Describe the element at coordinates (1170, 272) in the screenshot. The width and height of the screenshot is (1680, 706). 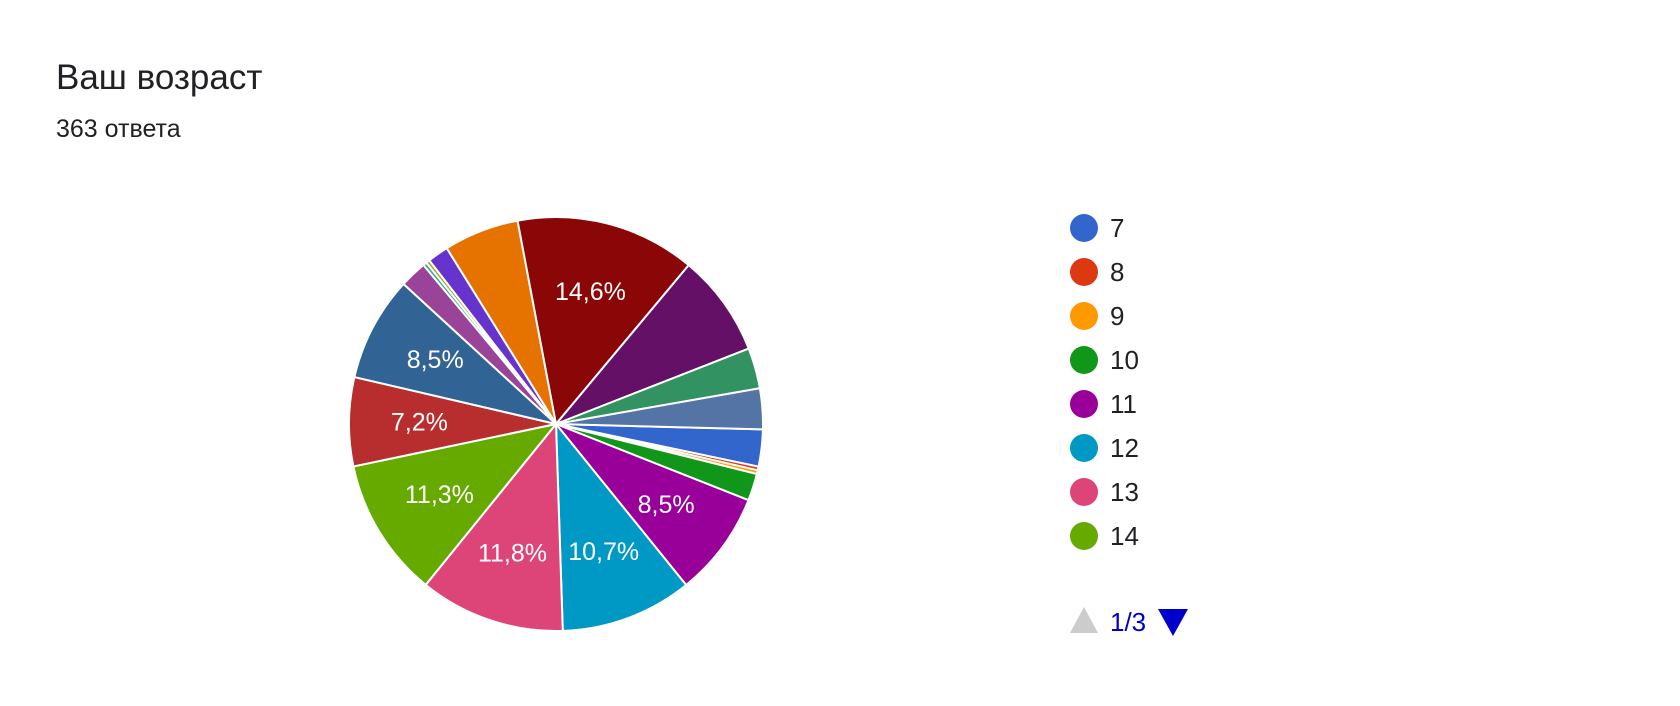
I see `legend-item: 8` at that location.